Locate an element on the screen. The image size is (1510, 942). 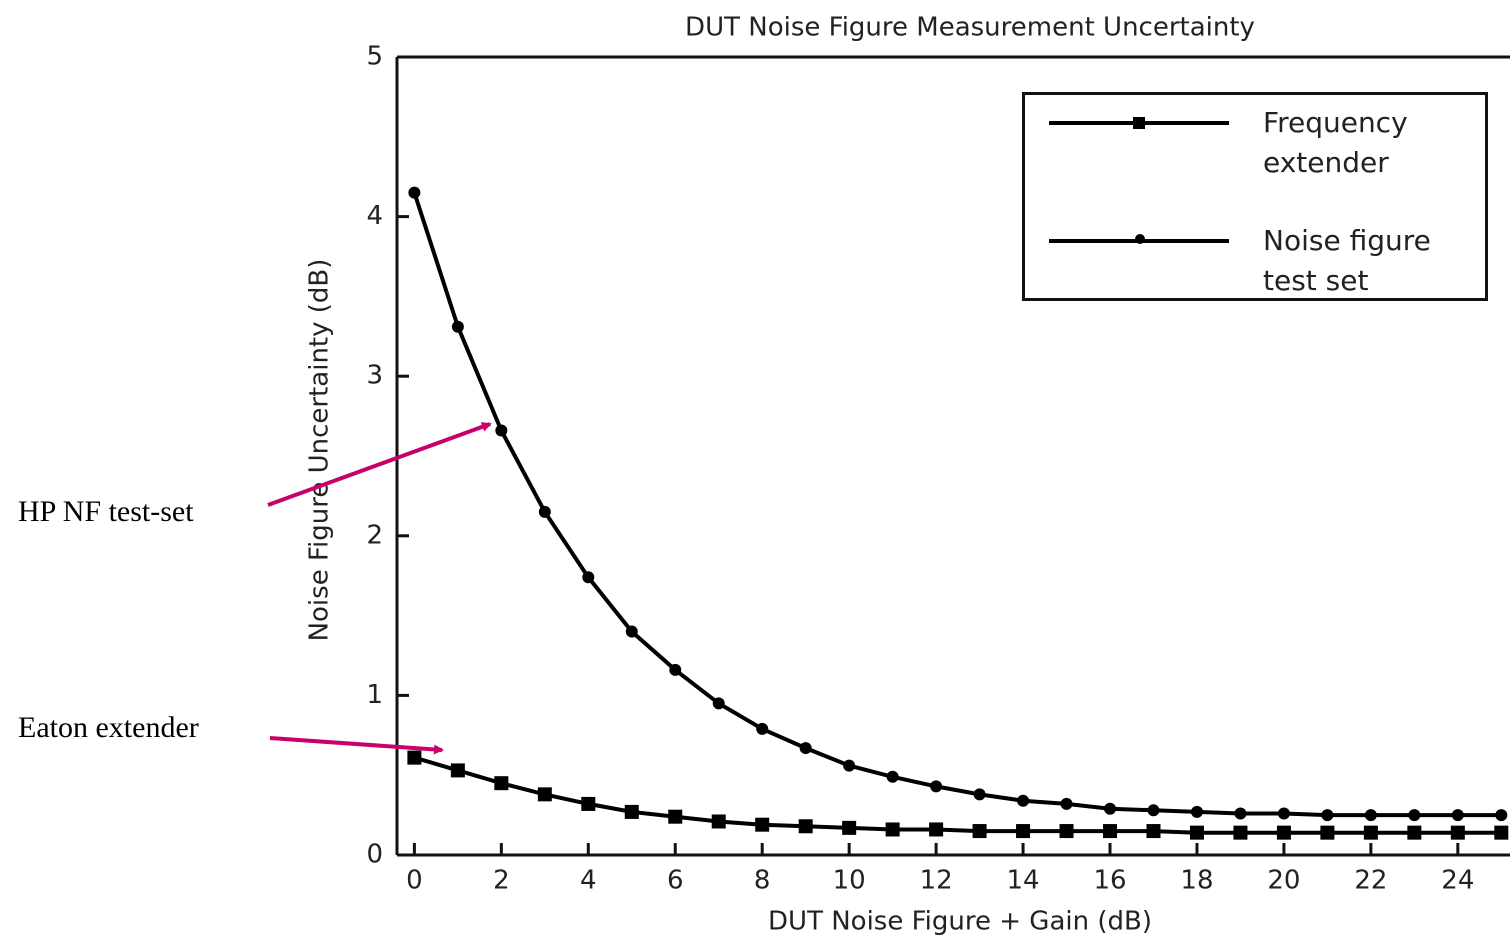
x-tick-label: 0 is located at coordinates (414, 881).